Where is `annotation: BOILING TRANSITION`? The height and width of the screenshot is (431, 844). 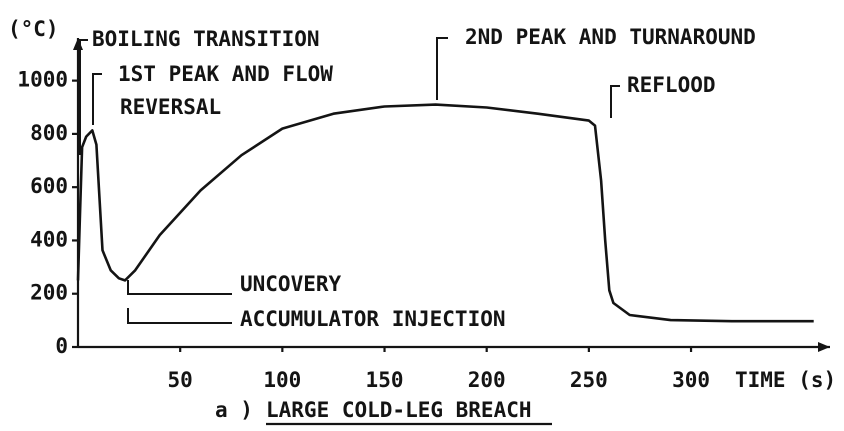 annotation: BOILING TRANSITION is located at coordinates (206, 39).